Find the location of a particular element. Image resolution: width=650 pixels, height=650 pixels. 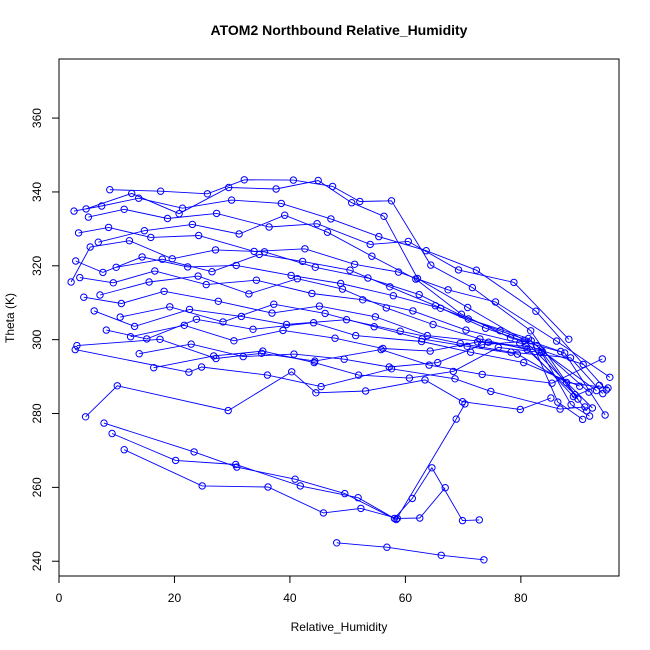

x-axis: 0 20 40 60 80 is located at coordinates (292, 590).